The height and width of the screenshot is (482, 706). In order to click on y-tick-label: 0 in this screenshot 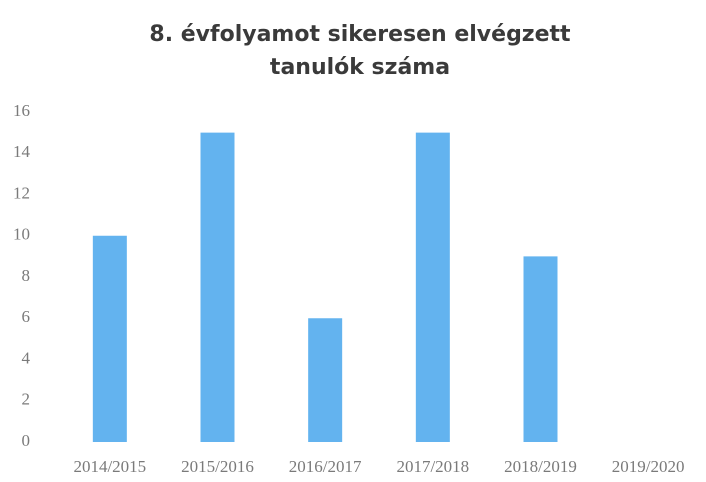, I will do `click(26, 440)`.